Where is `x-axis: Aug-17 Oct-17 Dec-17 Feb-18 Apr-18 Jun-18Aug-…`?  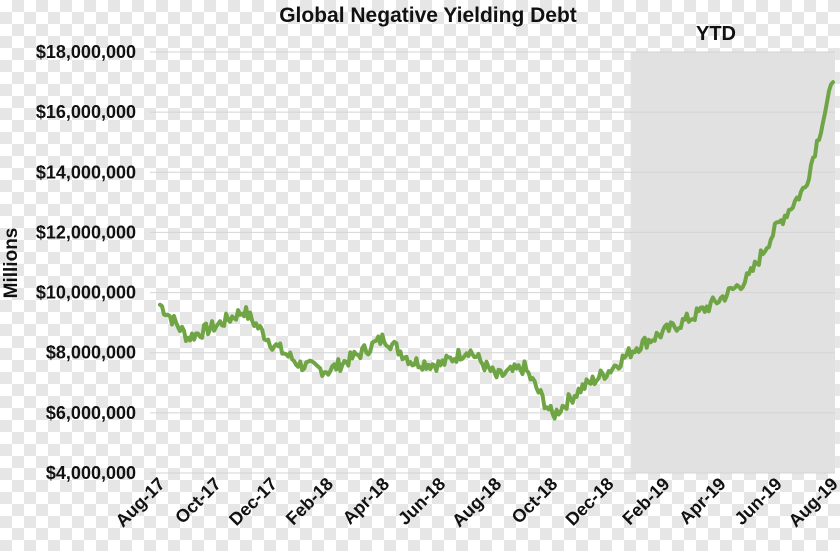
x-axis: Aug-17 Oct-17 Dec-17 Feb-18 Apr-18 Jun-18Aug-… is located at coordinates (476, 502).